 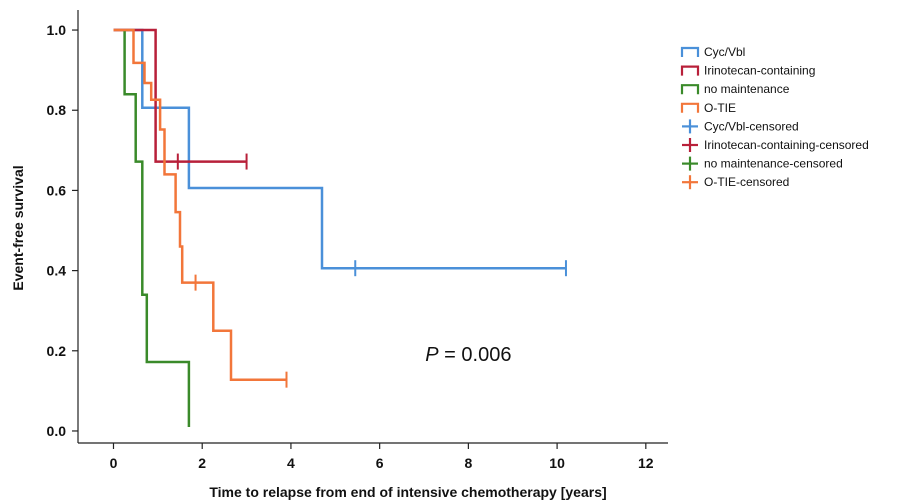 I want to click on legend-label: Irinotecan-containing, so click(x=759, y=71).